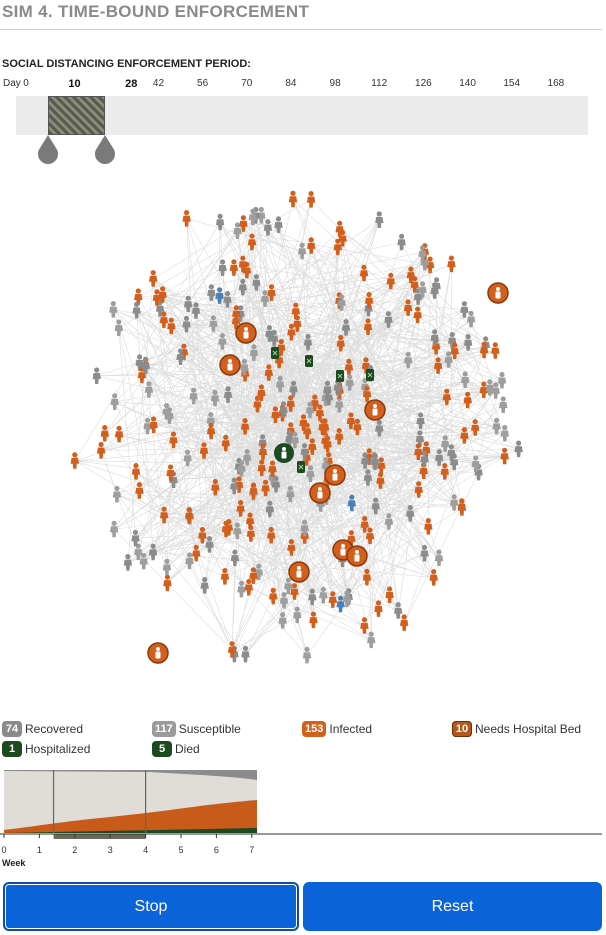 This screenshot has height=935, width=606. What do you see at coordinates (151, 906) in the screenshot?
I see `stop-button: Stop` at bounding box center [151, 906].